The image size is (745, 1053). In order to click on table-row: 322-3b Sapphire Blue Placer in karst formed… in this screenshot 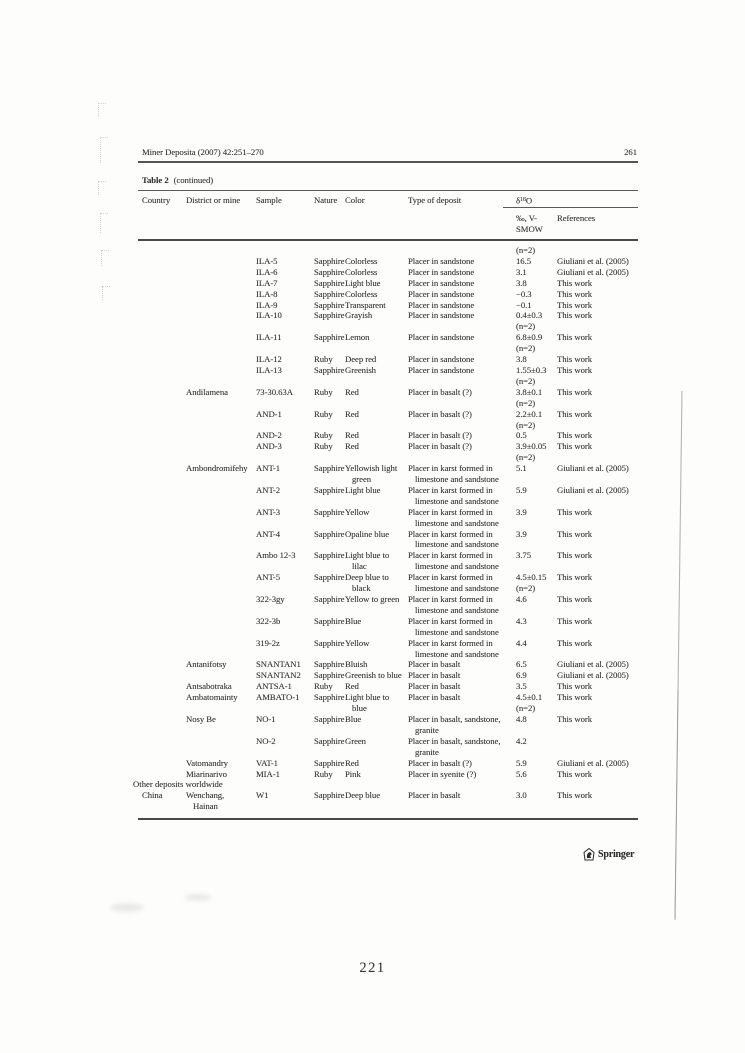, I will do `click(388, 627)`.